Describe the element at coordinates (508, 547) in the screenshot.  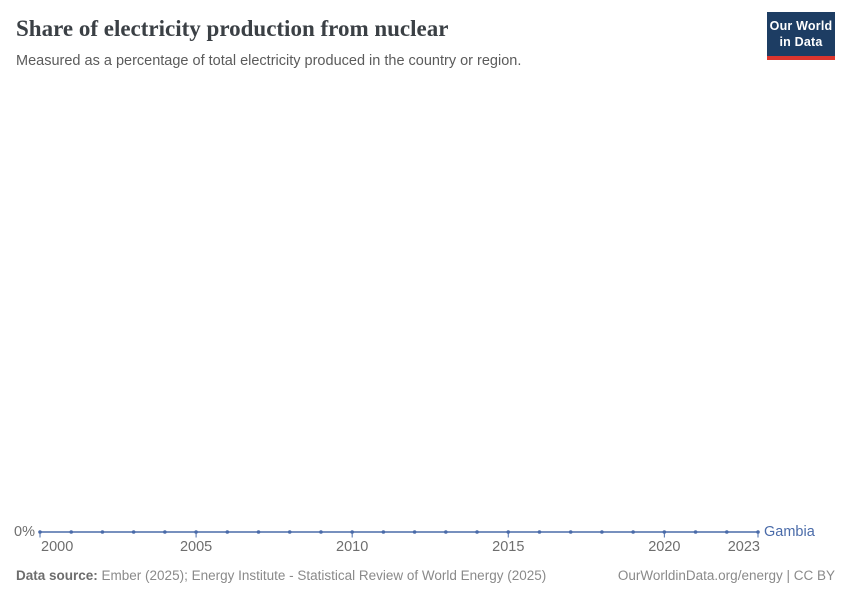
I see `x-tick-label: 2015` at that location.